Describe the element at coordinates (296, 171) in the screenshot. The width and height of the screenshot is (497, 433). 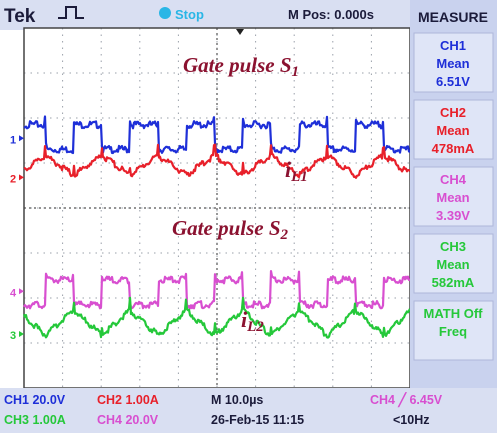
I see `annotation-il1: iL1` at that location.